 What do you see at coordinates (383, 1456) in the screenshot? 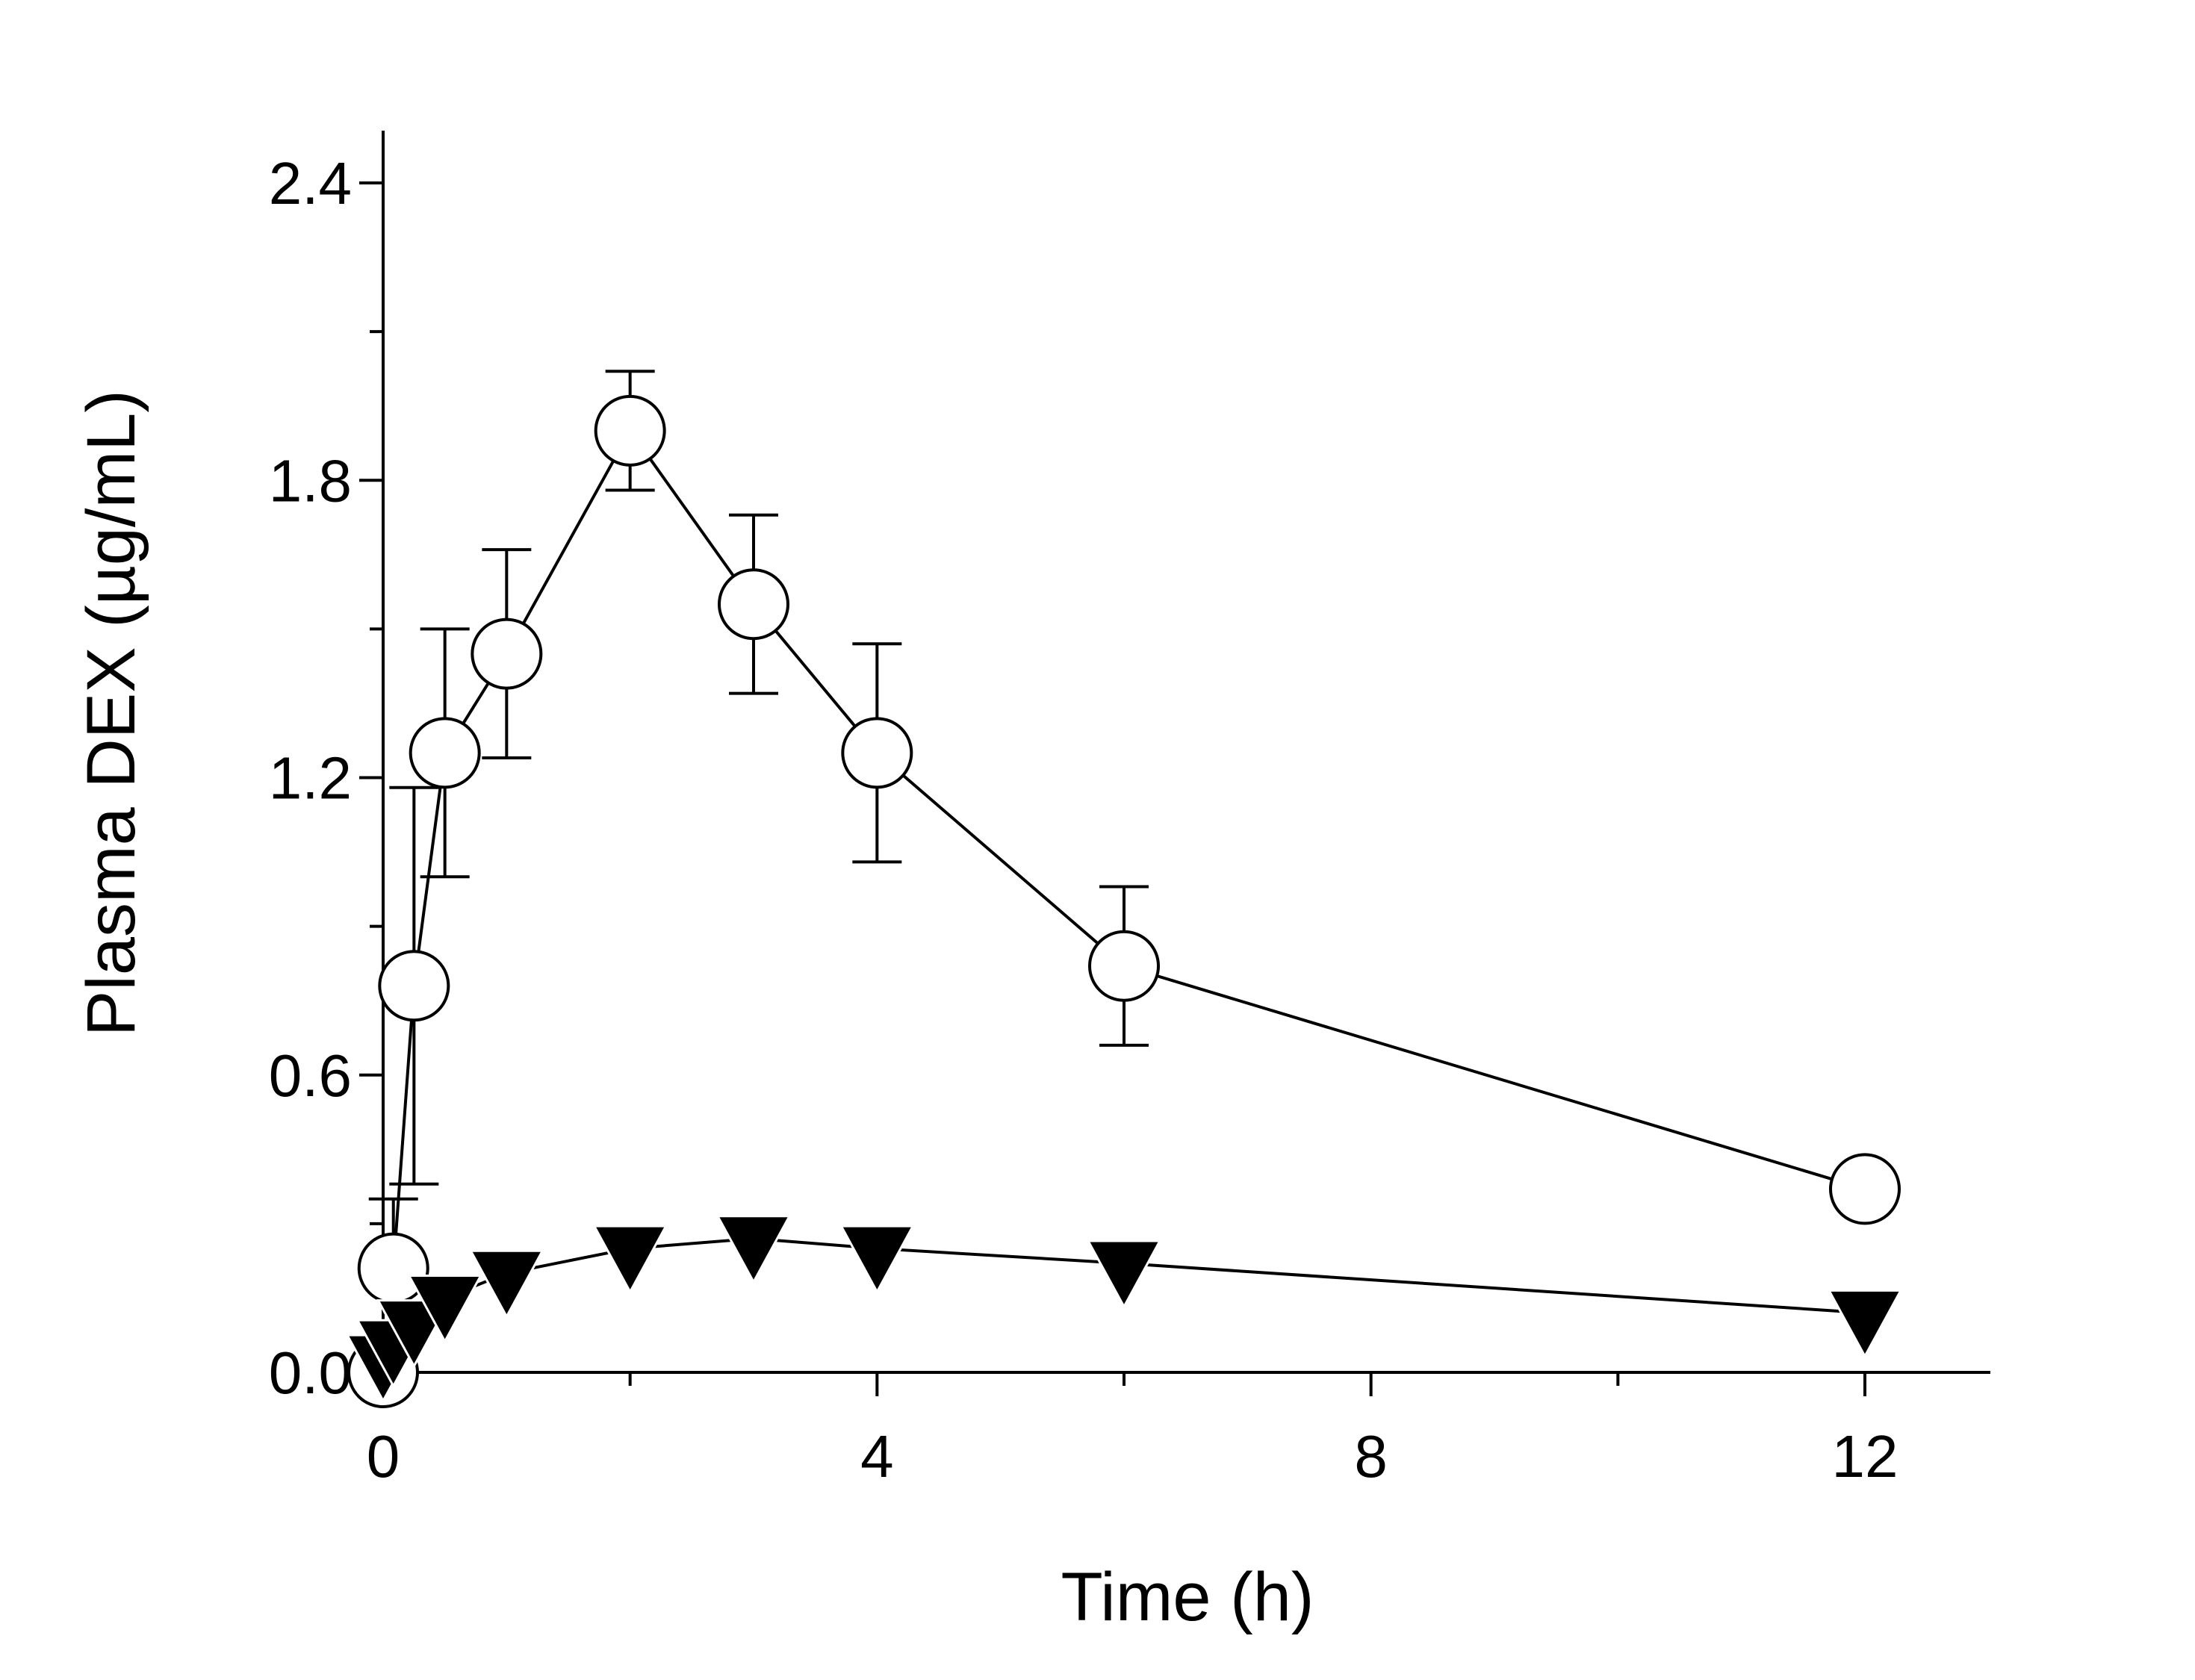
I see `x-tick-label: 0` at bounding box center [383, 1456].